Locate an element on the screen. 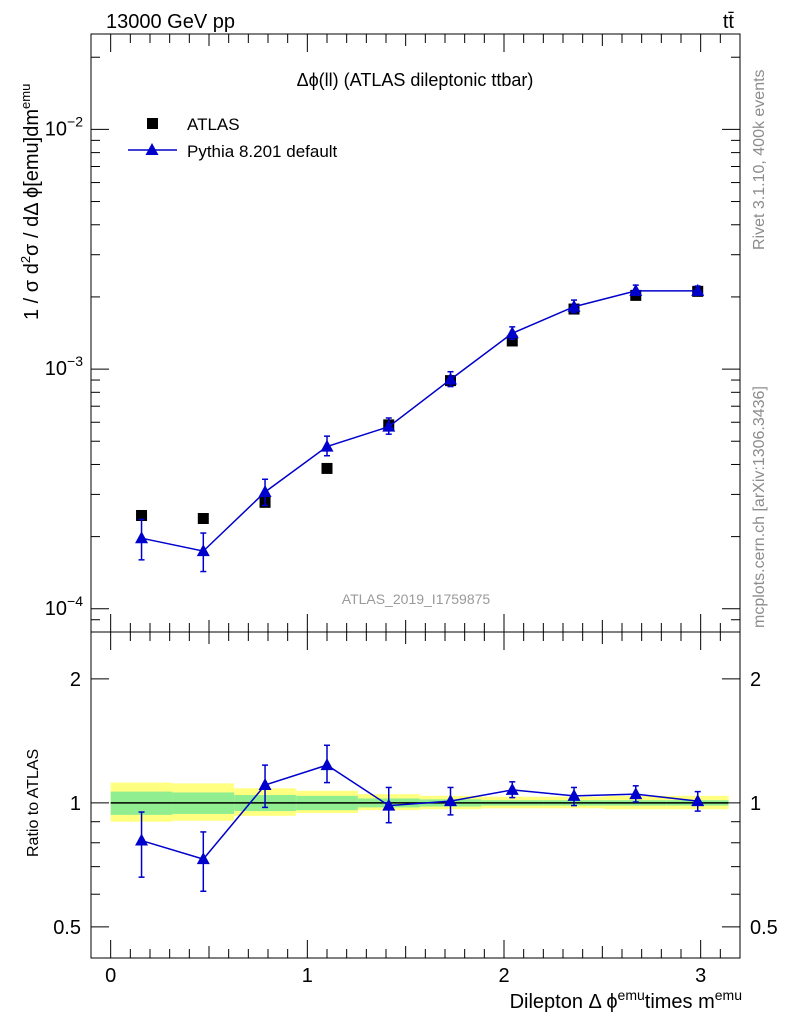  legend-data-label: ATLAS is located at coordinates (213, 124).